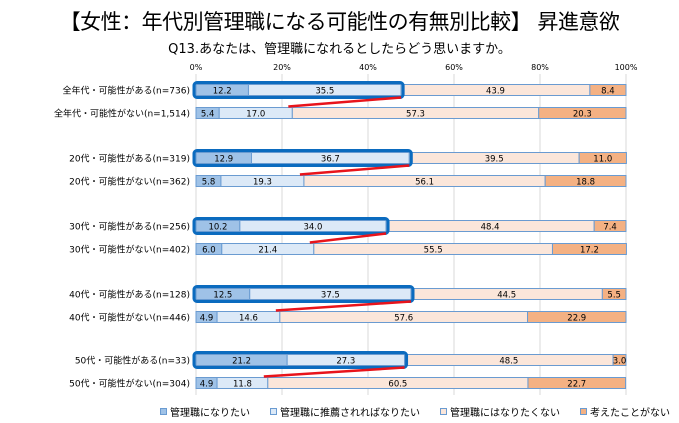 Image resolution: width=679 pixels, height=423 pixels. Describe the element at coordinates (312, 228) in the screenshot. I see `data-label-r4-s1: 34.0` at that location.